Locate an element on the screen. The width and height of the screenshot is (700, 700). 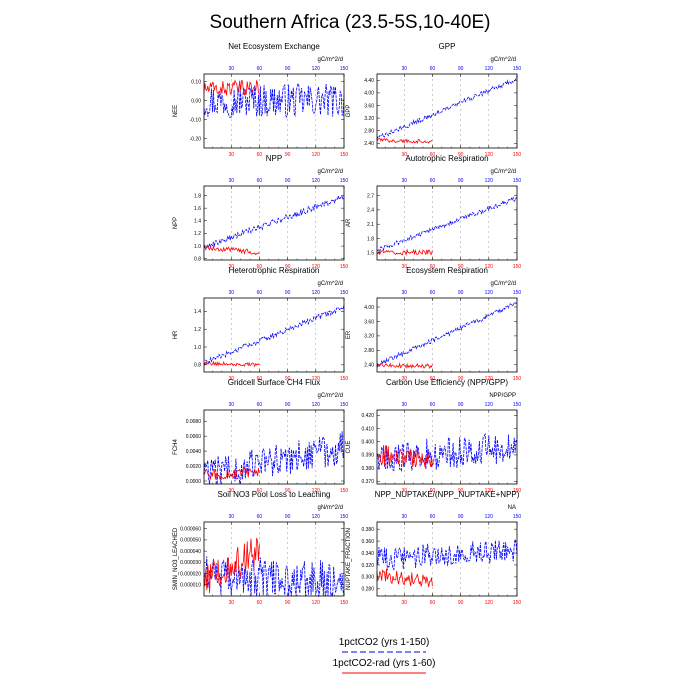
y-tick-label: 4.00 is located at coordinates (369, 94).